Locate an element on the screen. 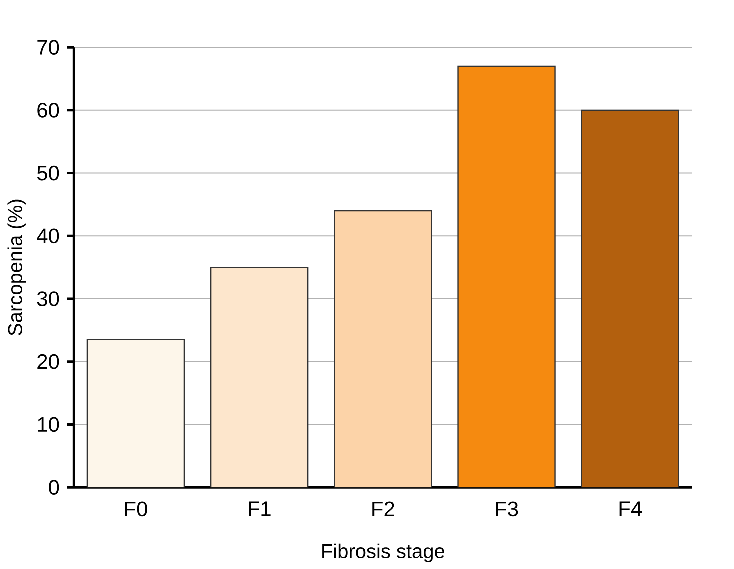 The height and width of the screenshot is (569, 734). y-tick-label: 30 is located at coordinates (48, 298).